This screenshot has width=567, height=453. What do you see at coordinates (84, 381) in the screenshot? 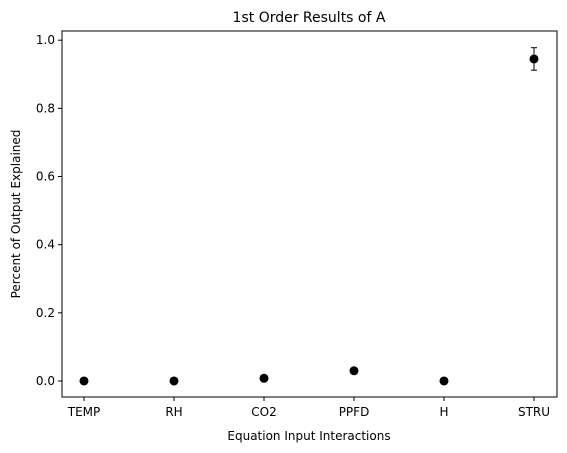
I see `data-point-temp` at bounding box center [84, 381].